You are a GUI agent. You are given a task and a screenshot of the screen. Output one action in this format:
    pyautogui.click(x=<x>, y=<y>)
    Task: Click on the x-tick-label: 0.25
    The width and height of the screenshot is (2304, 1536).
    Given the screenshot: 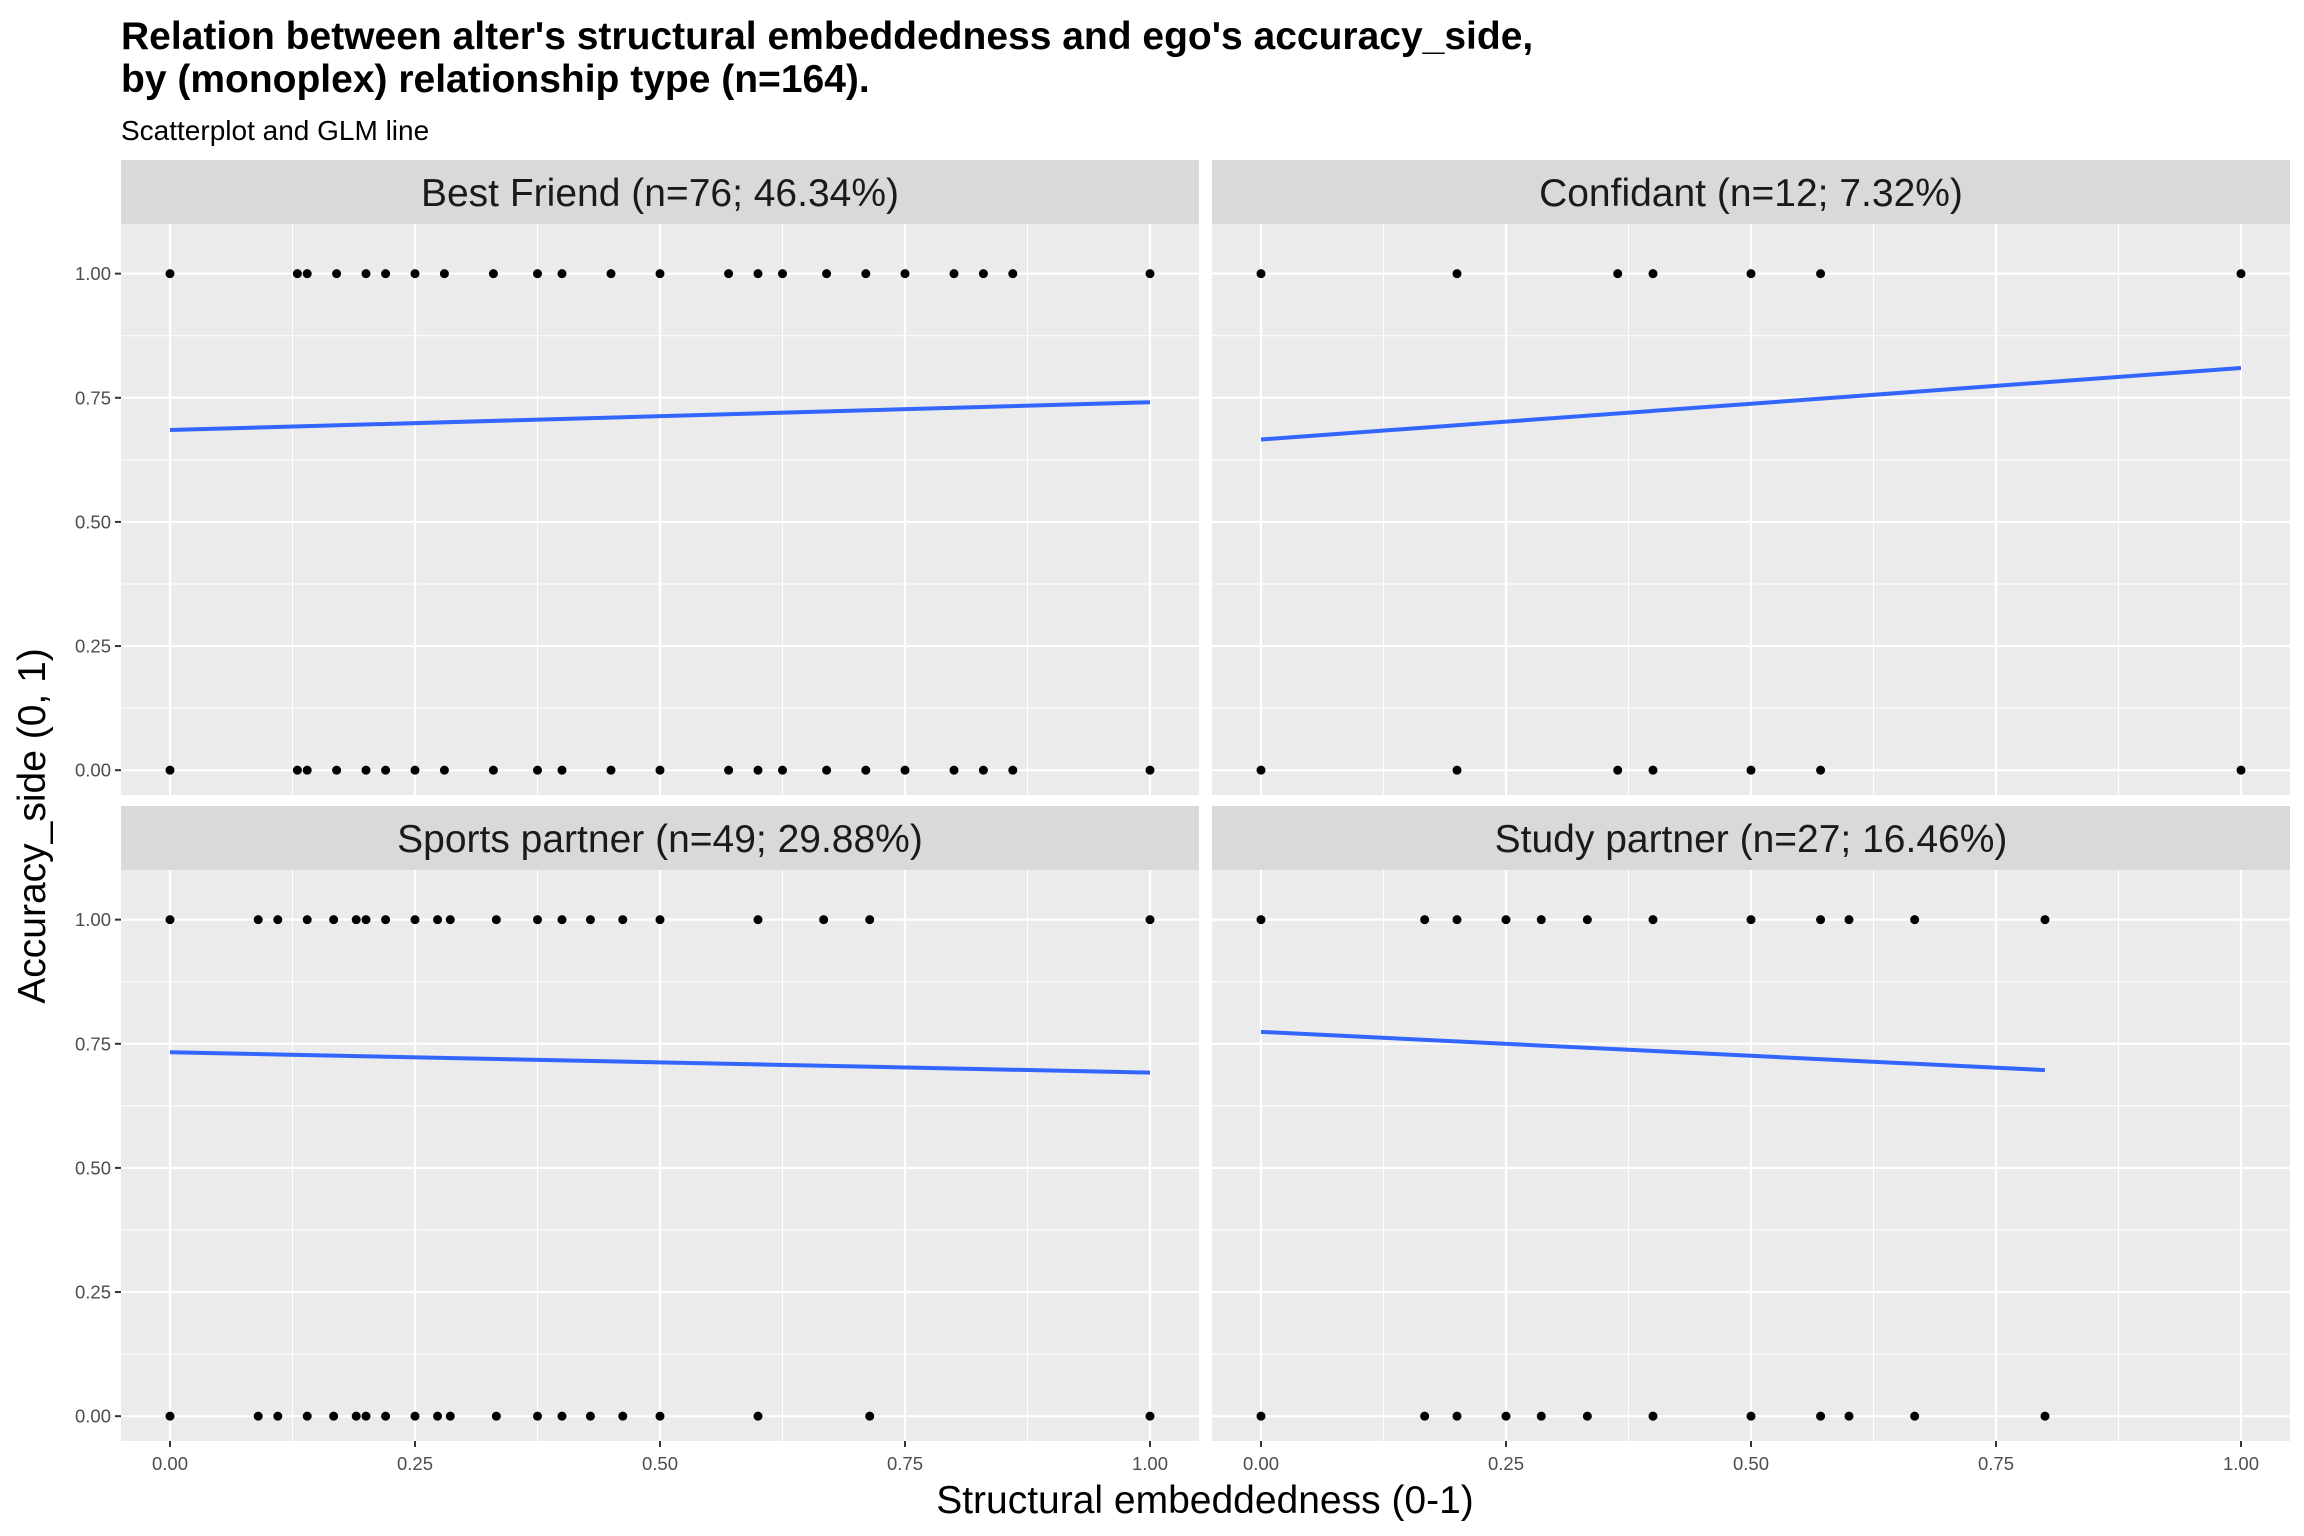 What is the action you would take?
    pyautogui.click(x=415, y=1463)
    